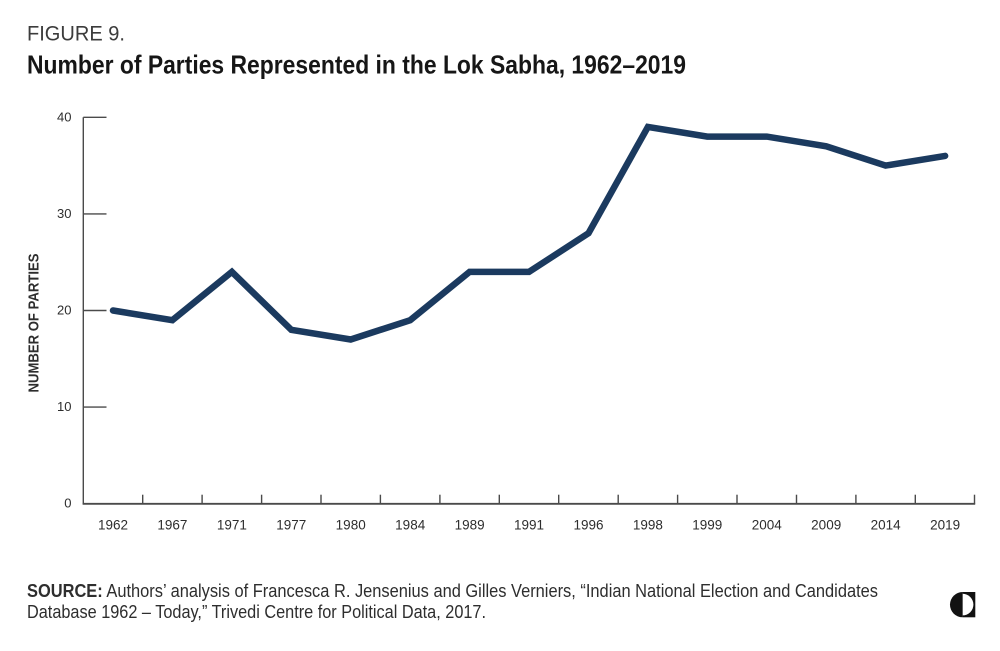  Describe the element at coordinates (76, 34) in the screenshot. I see `svg-text: FIGURE 9.` at that location.